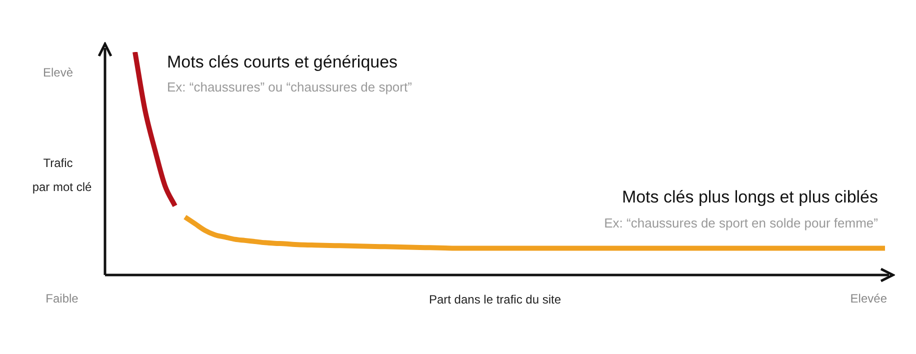 Image resolution: width=916 pixels, height=354 pixels. What do you see at coordinates (289, 87) in the screenshot?
I see `annotation: Ex: “chaussures” ou “chaussures de sport”` at bounding box center [289, 87].